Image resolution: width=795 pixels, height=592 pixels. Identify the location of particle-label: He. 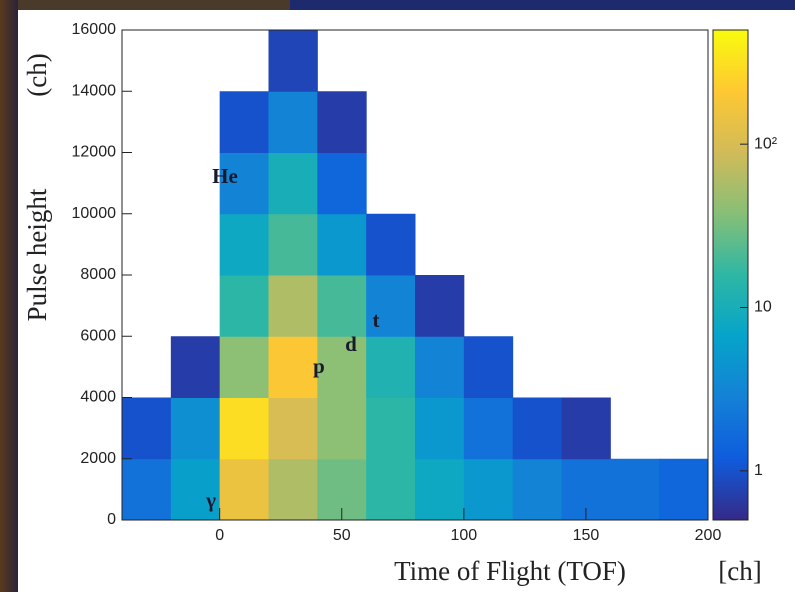
(225, 176).